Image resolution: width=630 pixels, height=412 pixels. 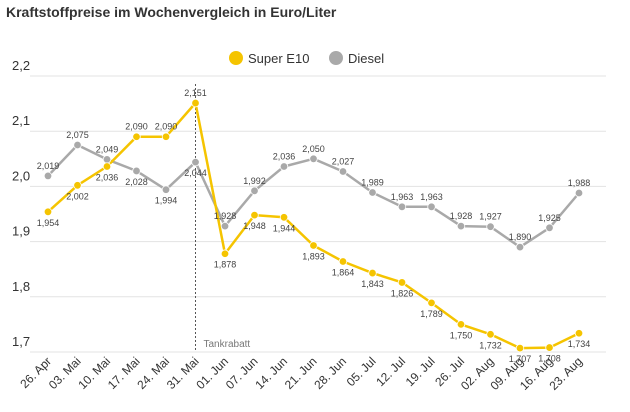 I want to click on data-label: 2,049, so click(x=107, y=149).